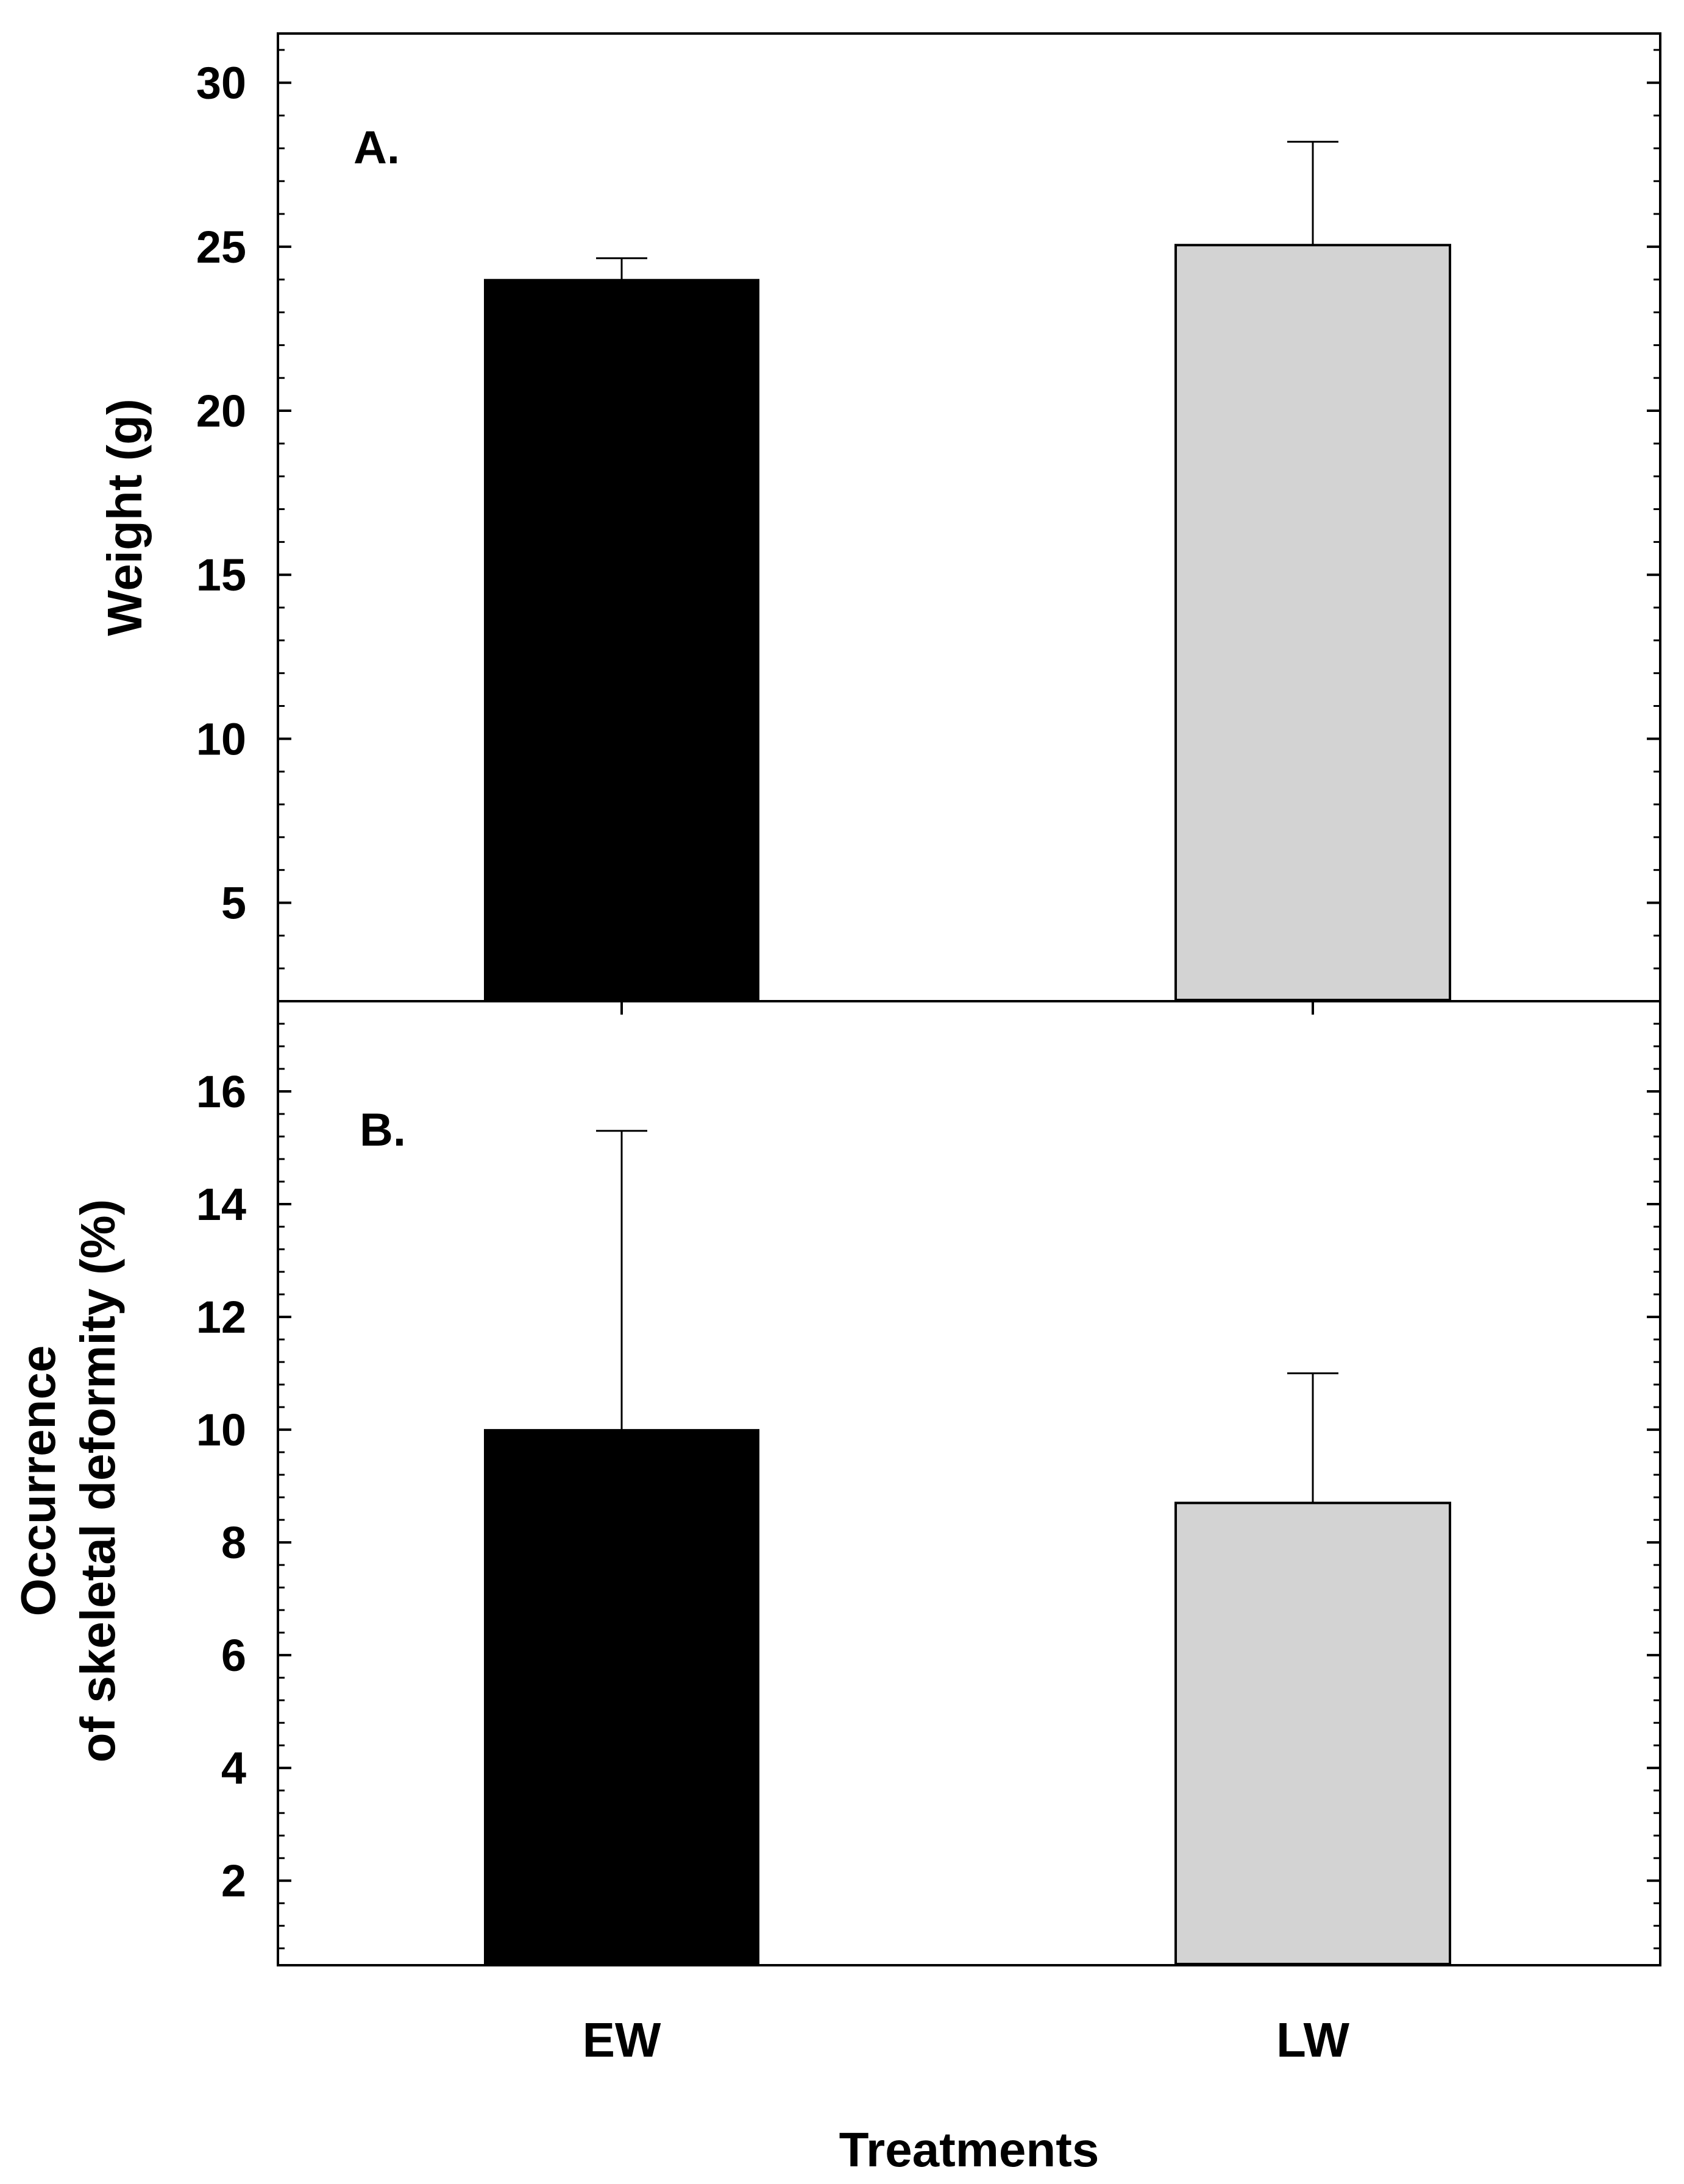 This screenshot has height=2184, width=1684. I want to click on panel-a-y-tick-label: 30, so click(221, 83).